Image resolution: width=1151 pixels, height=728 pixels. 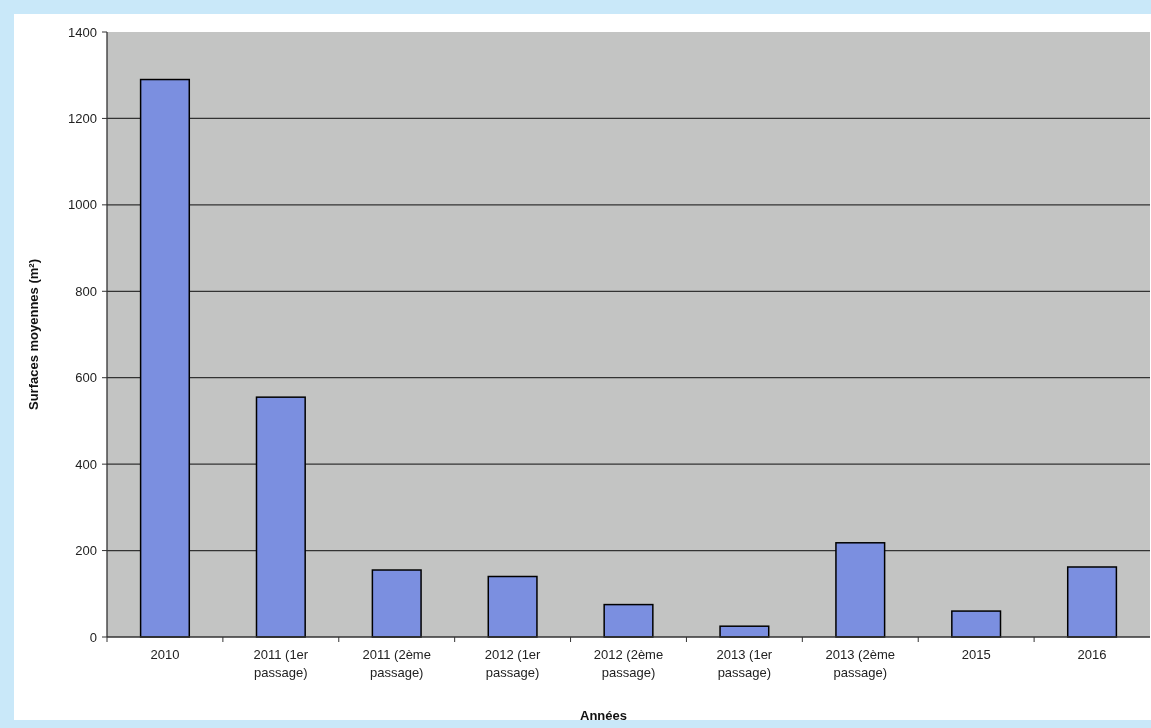 I want to click on x-tick-label: 2016, so click(x=1092, y=654).